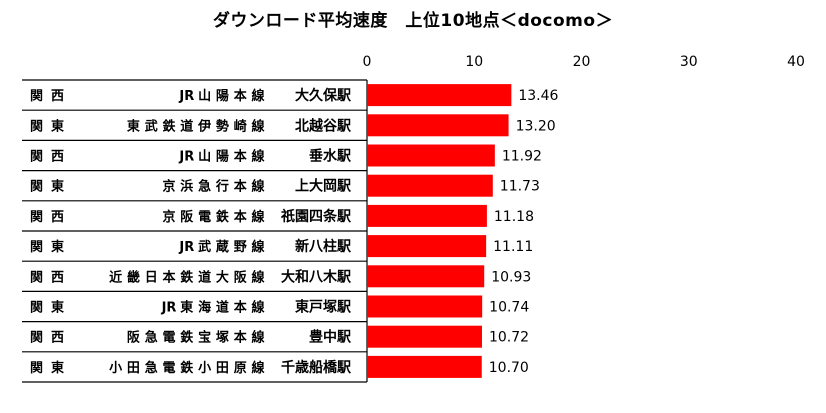  Describe the element at coordinates (514, 217) in the screenshot. I see `value-label: 11.18` at that location.